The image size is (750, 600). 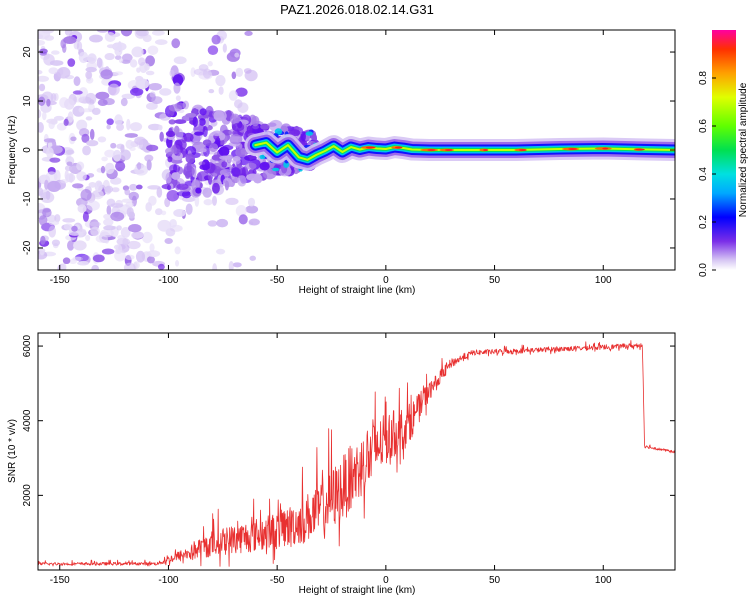 What do you see at coordinates (168, 280) in the screenshot?
I see `spectrogram-xtick-label: -100` at bounding box center [168, 280].